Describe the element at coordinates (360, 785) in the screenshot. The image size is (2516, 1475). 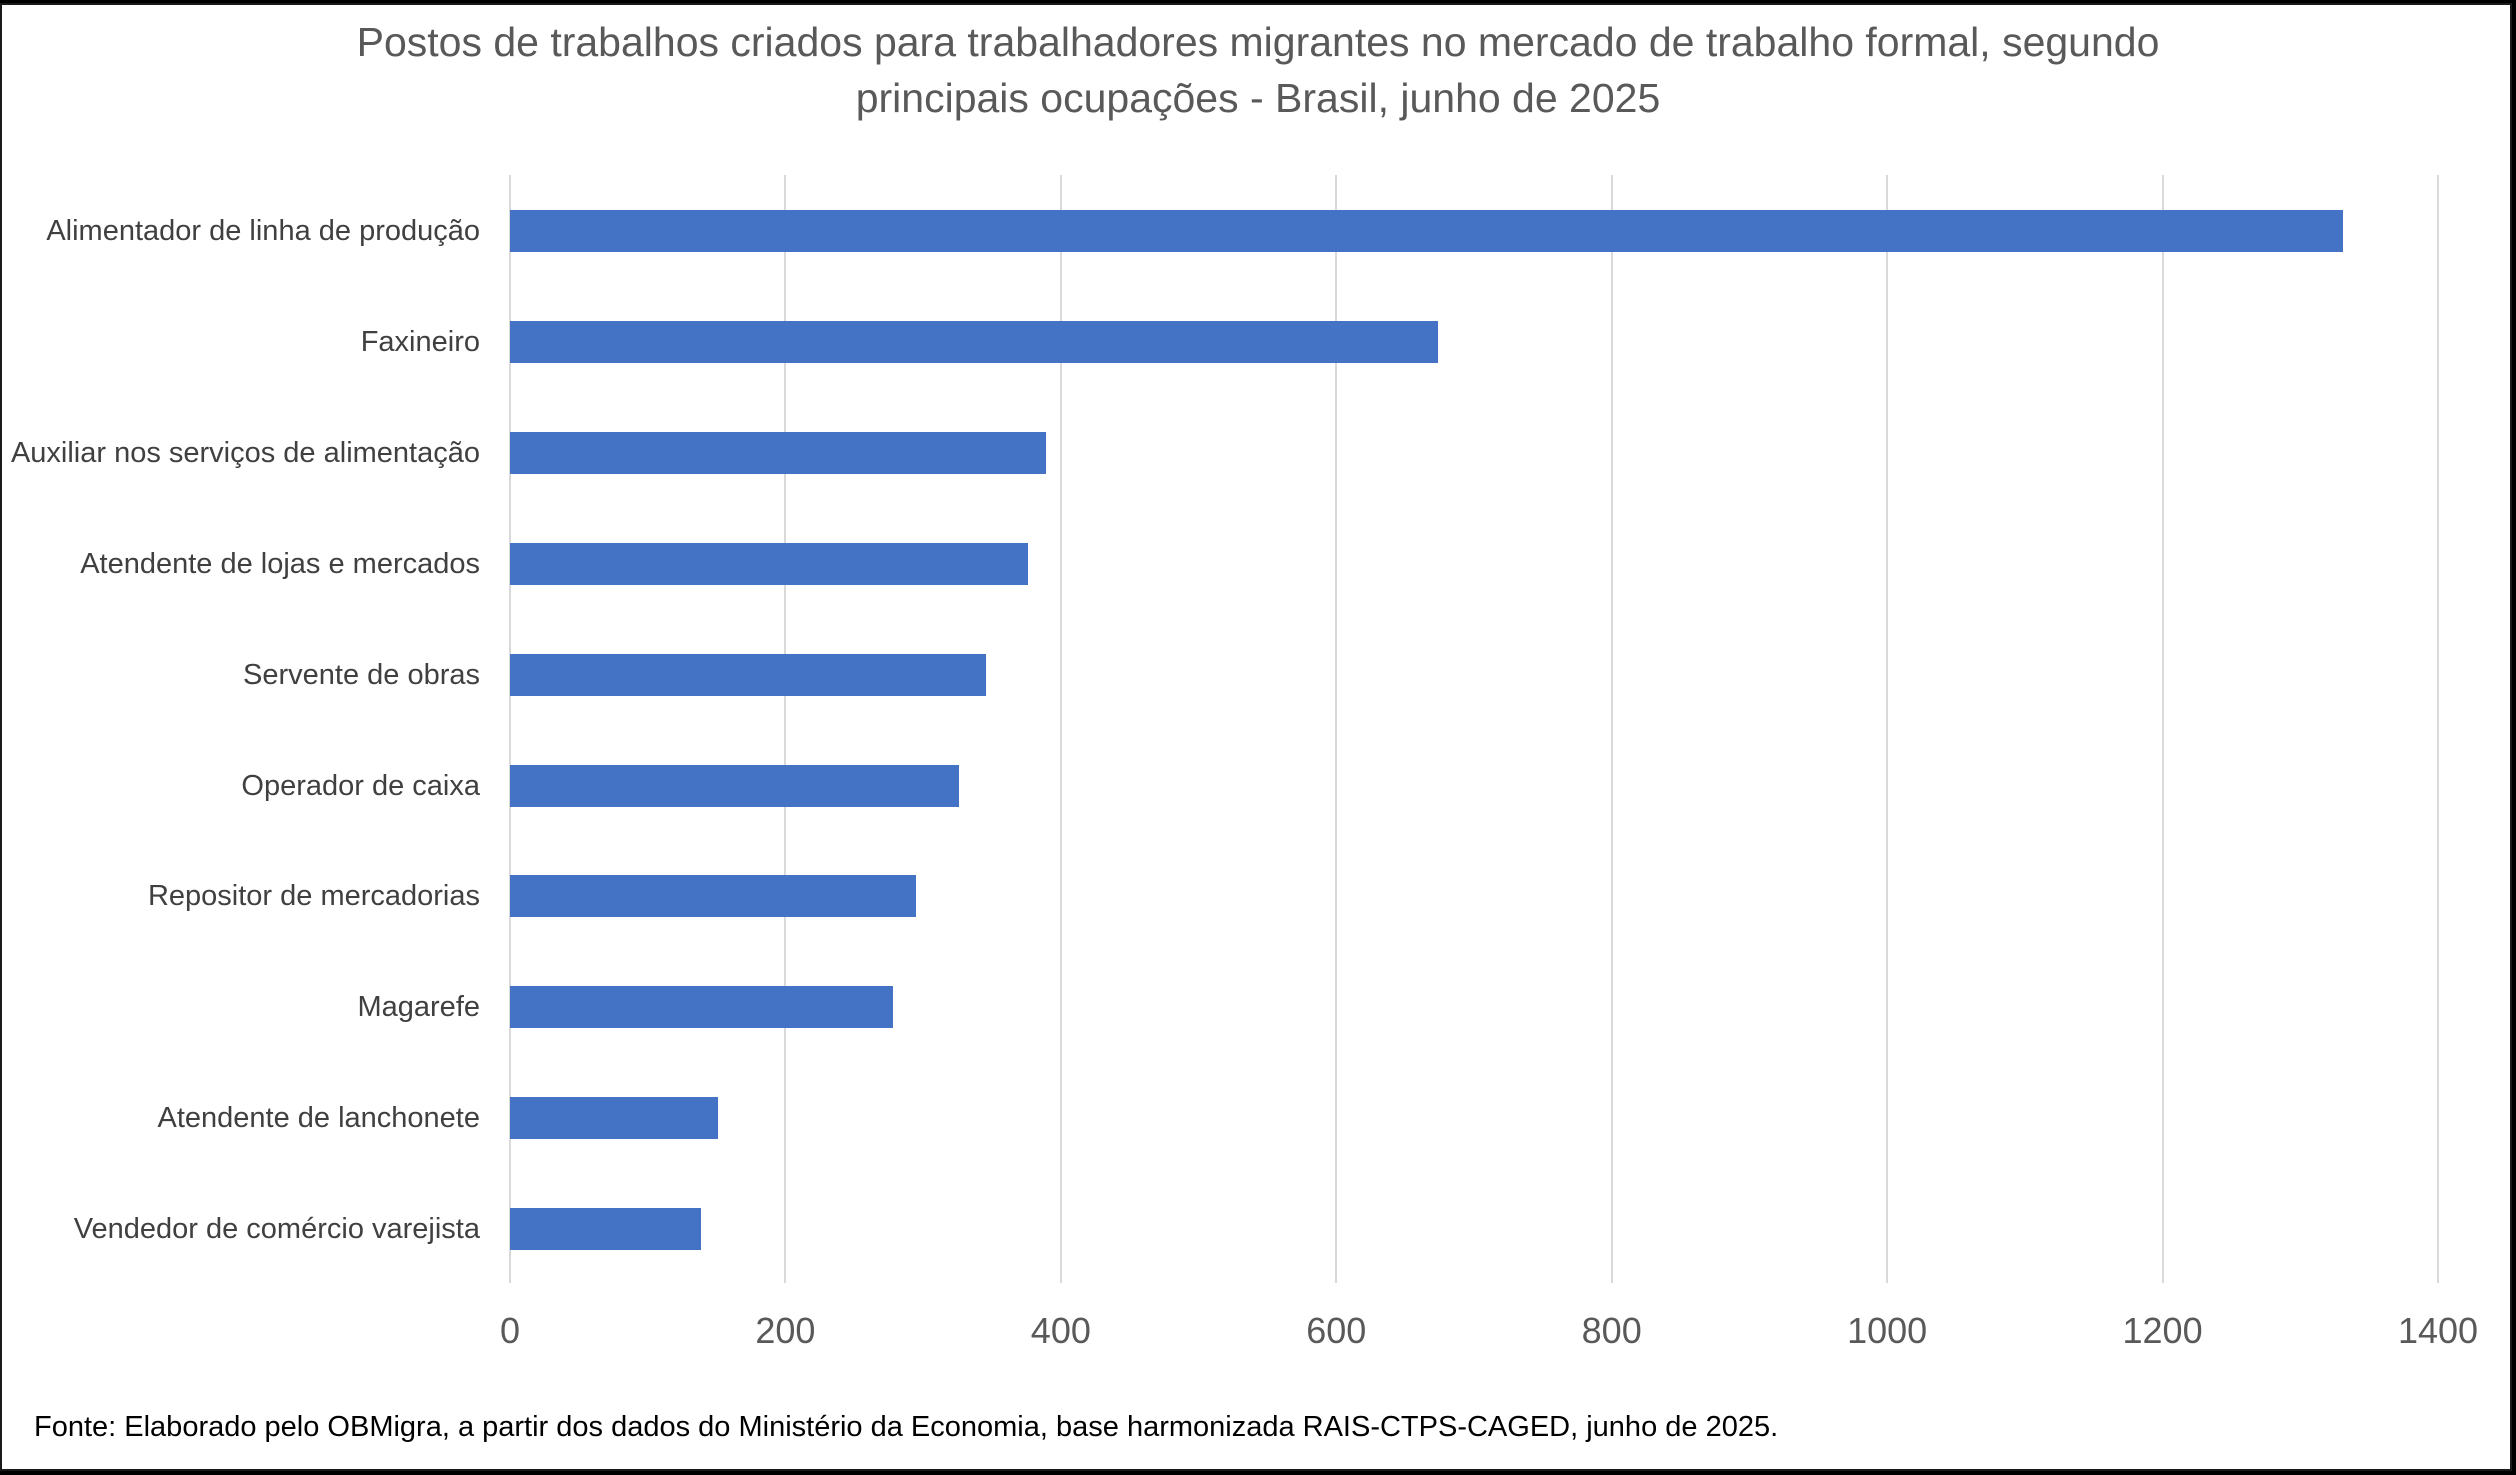
I see `category-label: Operador de caixa` at that location.